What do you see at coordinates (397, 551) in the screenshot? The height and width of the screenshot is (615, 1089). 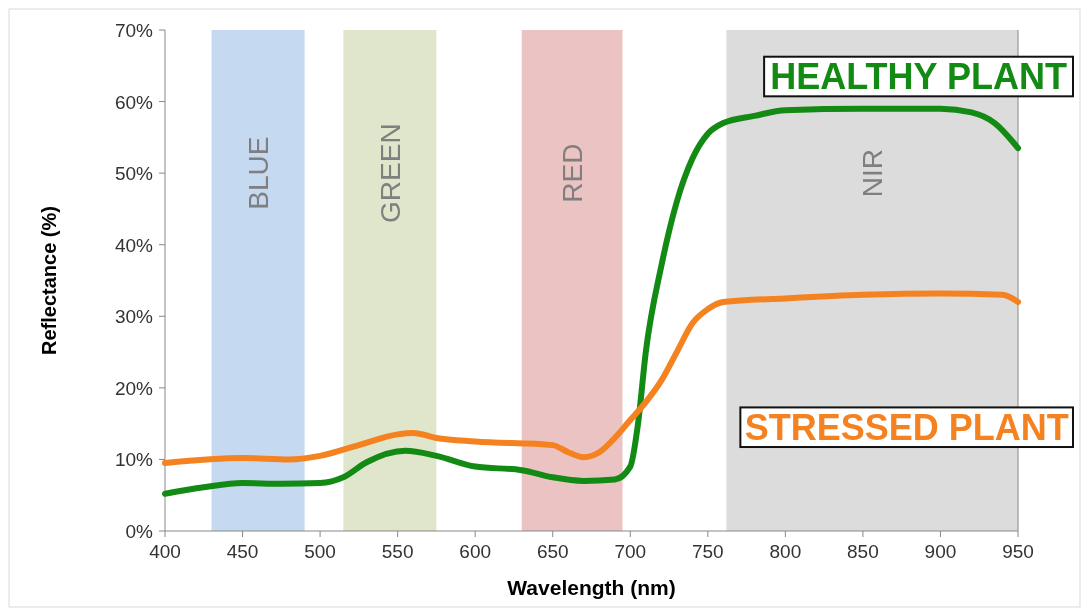 I see `x-tick-label: 550` at bounding box center [397, 551].